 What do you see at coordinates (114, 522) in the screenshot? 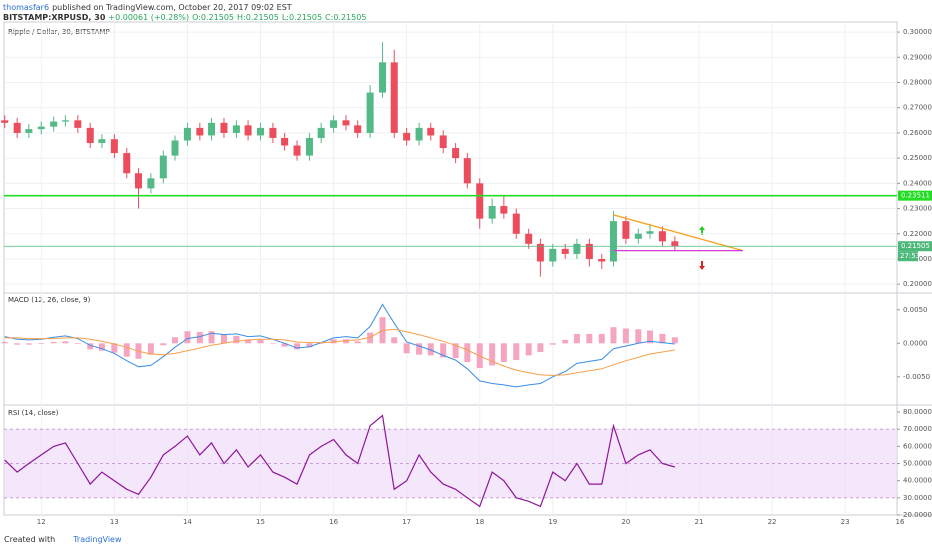
I see `x-tick-label: 13` at bounding box center [114, 522].